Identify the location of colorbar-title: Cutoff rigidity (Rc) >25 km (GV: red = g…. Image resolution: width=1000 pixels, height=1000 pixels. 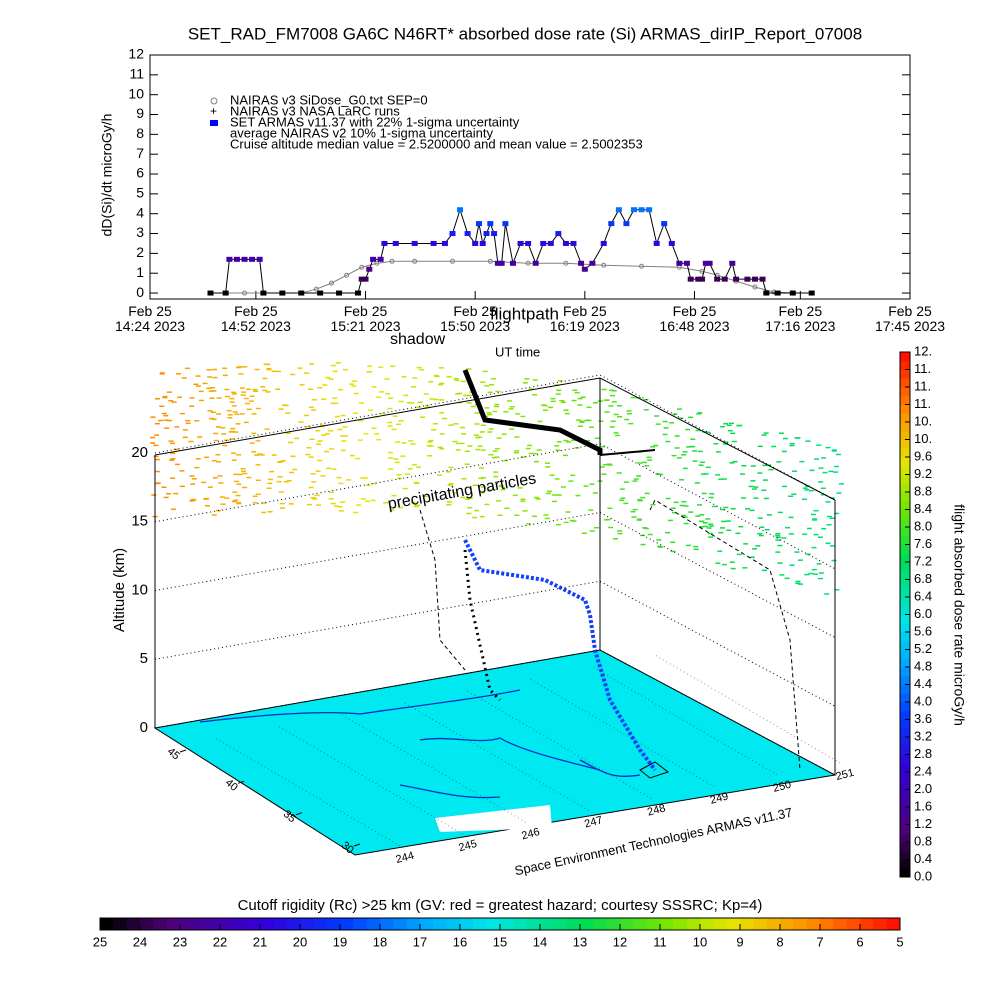
(500, 905).